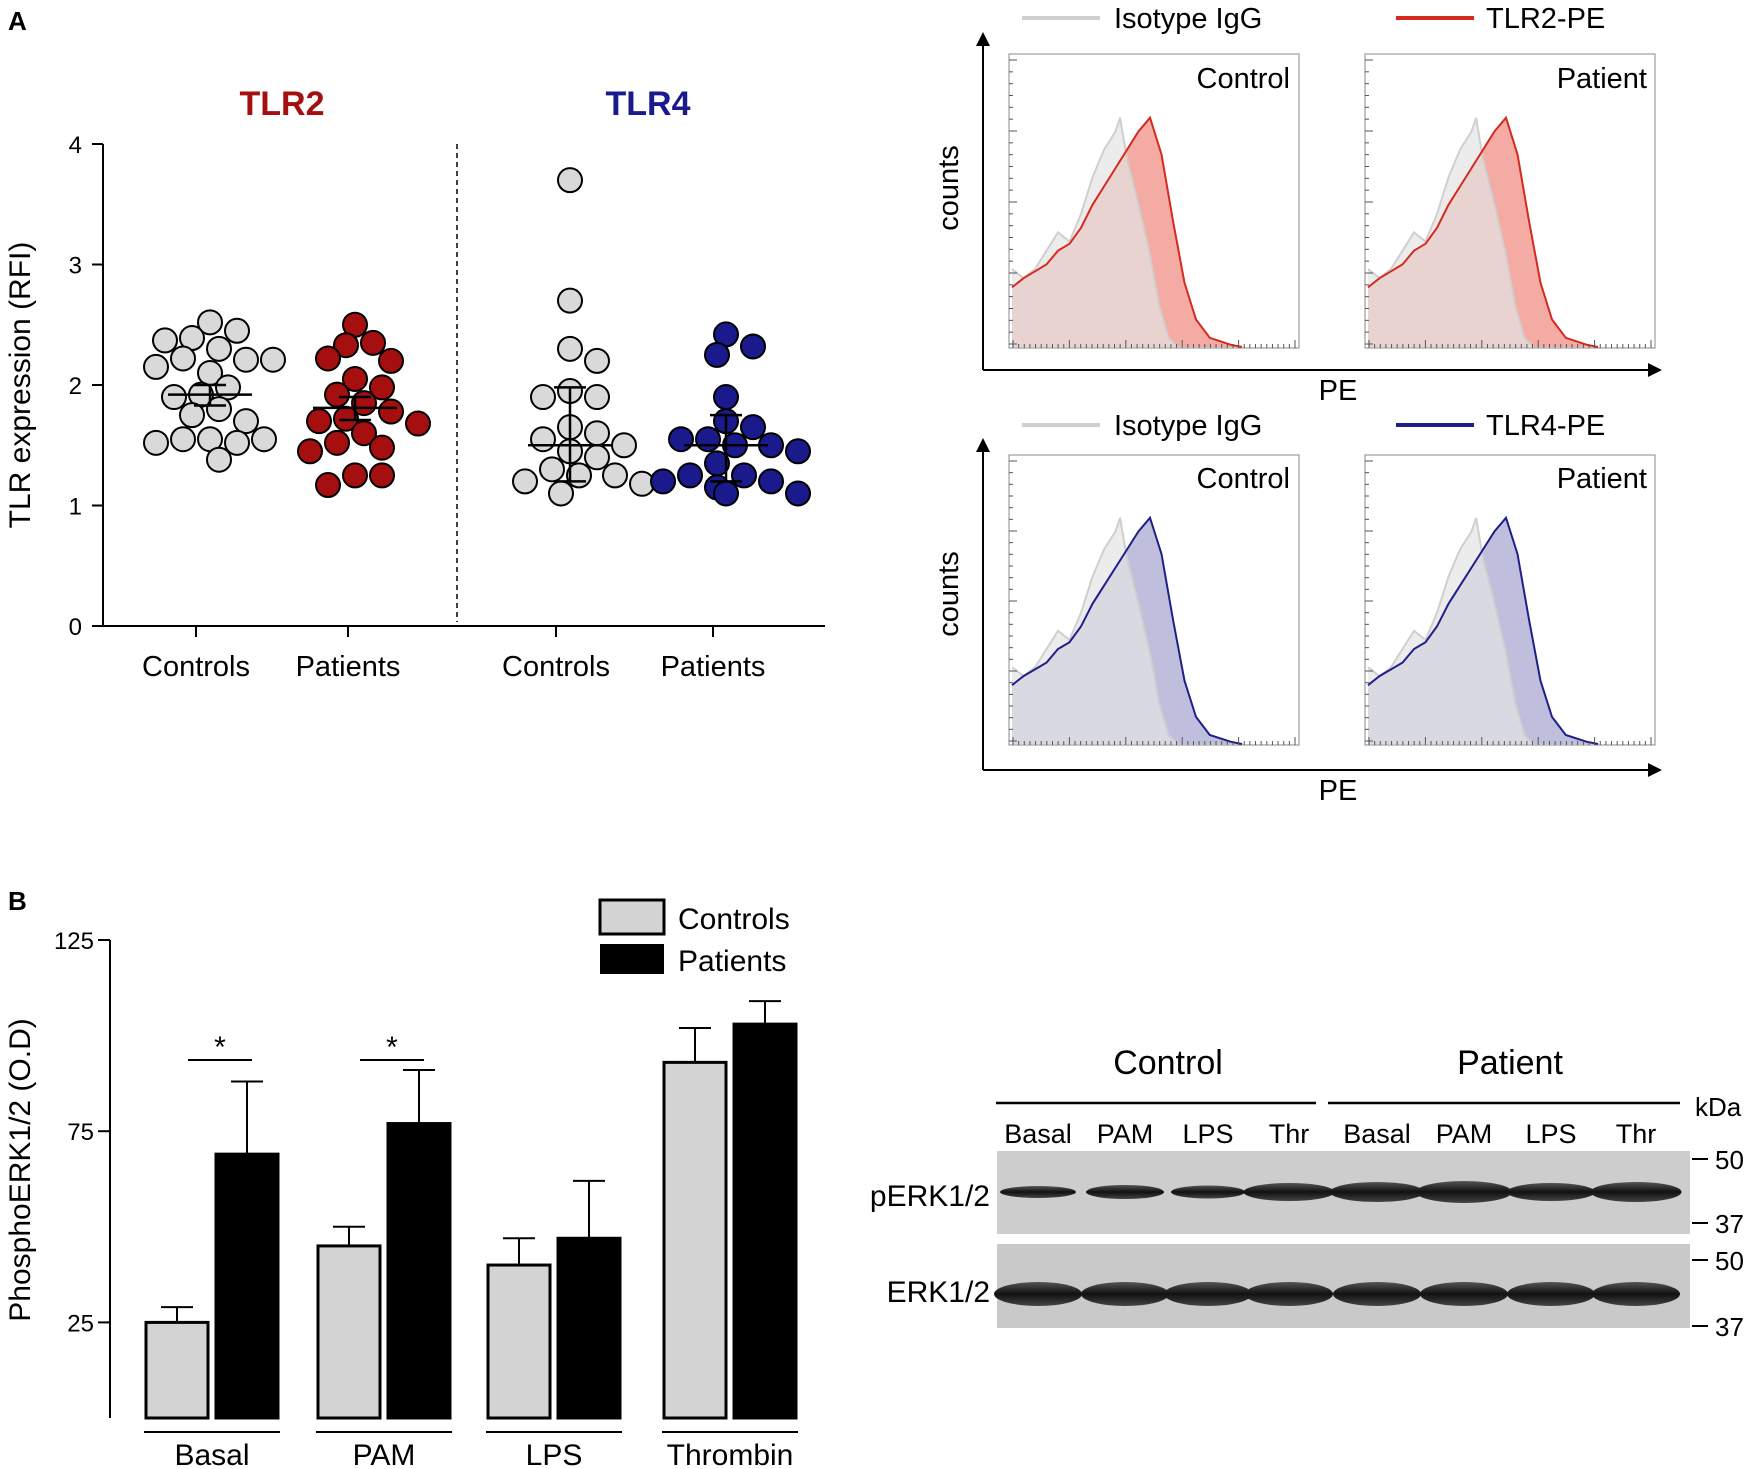 The height and width of the screenshot is (1469, 1754). I want to click on top-y-arrow, so click(983, 39).